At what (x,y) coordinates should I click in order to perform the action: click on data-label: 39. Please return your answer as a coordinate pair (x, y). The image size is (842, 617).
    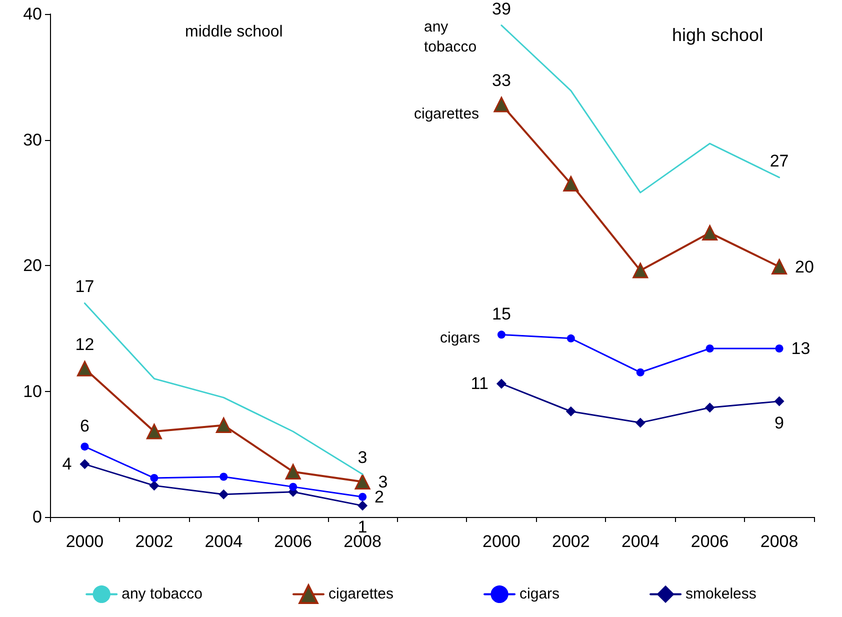
    Looking at the image, I should click on (501, 9).